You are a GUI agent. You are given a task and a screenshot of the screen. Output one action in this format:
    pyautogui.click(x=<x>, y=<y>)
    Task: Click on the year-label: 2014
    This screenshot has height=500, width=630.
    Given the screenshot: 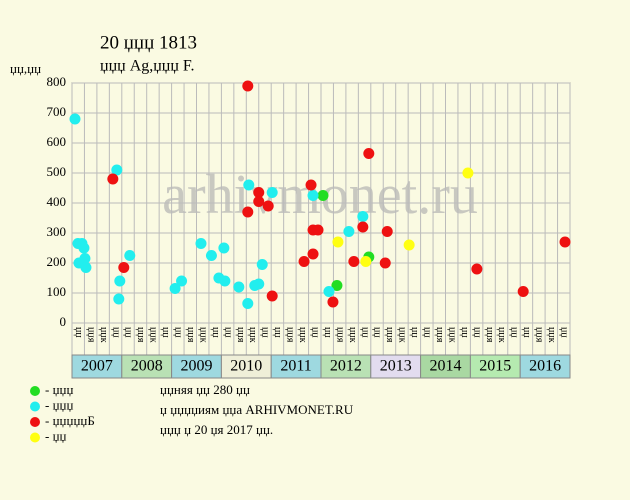 What is the action you would take?
    pyautogui.click(x=446, y=366)
    